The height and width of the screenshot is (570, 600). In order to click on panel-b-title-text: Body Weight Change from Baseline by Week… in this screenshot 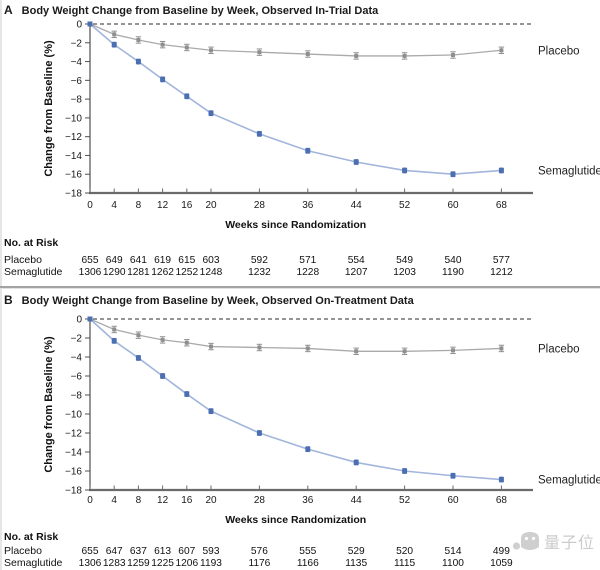, I will do `click(217, 301)`.